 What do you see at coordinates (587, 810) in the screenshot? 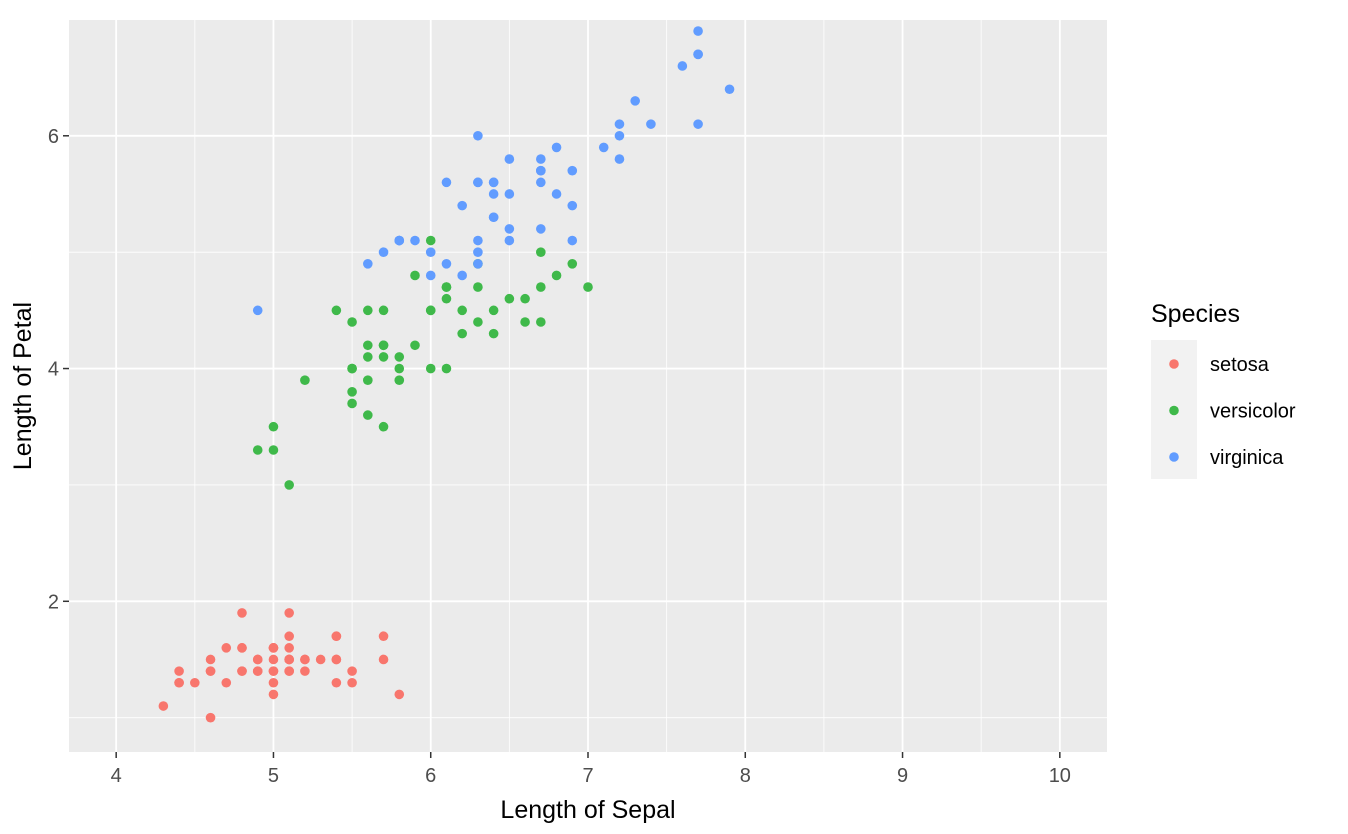
I see `x-axis-title: Length of Sepal` at bounding box center [587, 810].